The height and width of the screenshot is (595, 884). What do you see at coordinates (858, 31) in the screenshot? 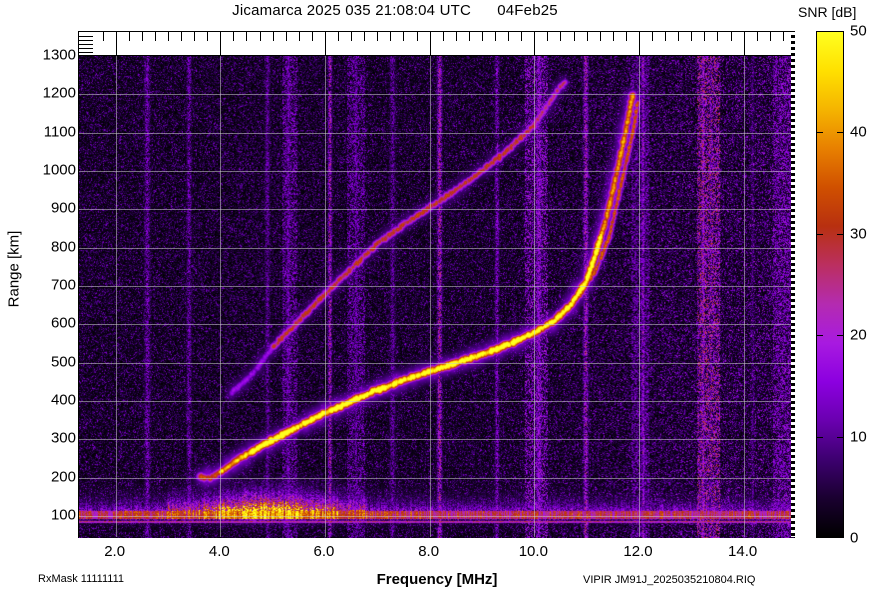
I see `colorbar-tick-label: 50` at bounding box center [858, 31].